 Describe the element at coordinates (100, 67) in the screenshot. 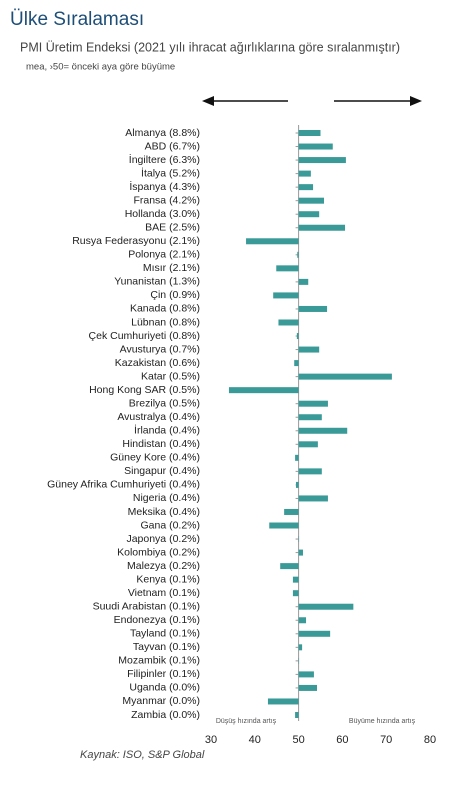

I see `chart-note: mea, ›50= önceki aya göre büyüme` at that location.